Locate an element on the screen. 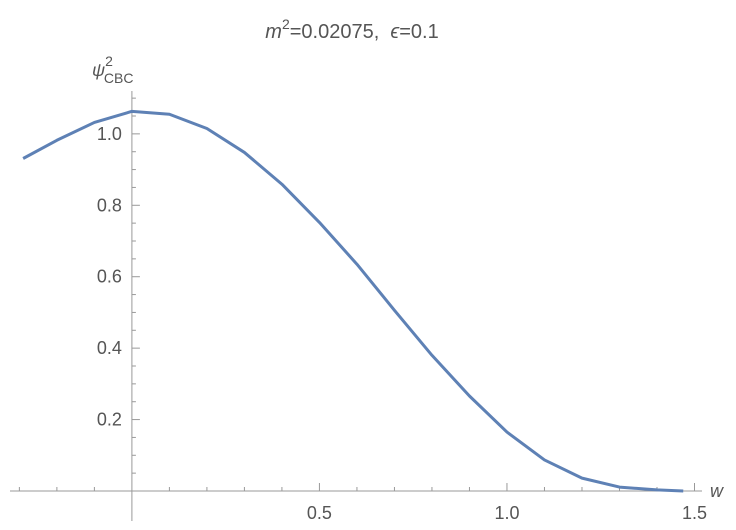 This screenshot has height=530, width=736. y-tick-label: 0.4 is located at coordinates (109, 348).